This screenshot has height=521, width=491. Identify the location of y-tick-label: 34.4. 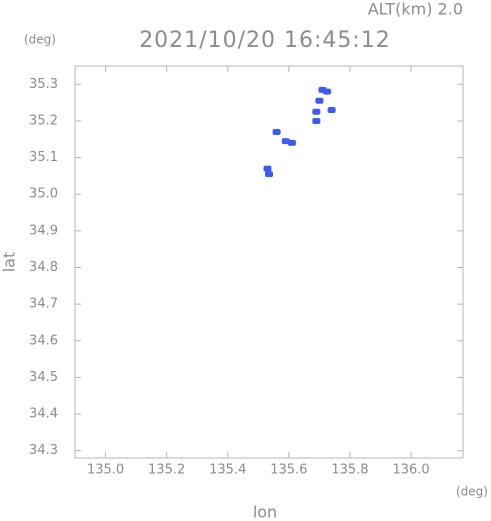
(43, 414).